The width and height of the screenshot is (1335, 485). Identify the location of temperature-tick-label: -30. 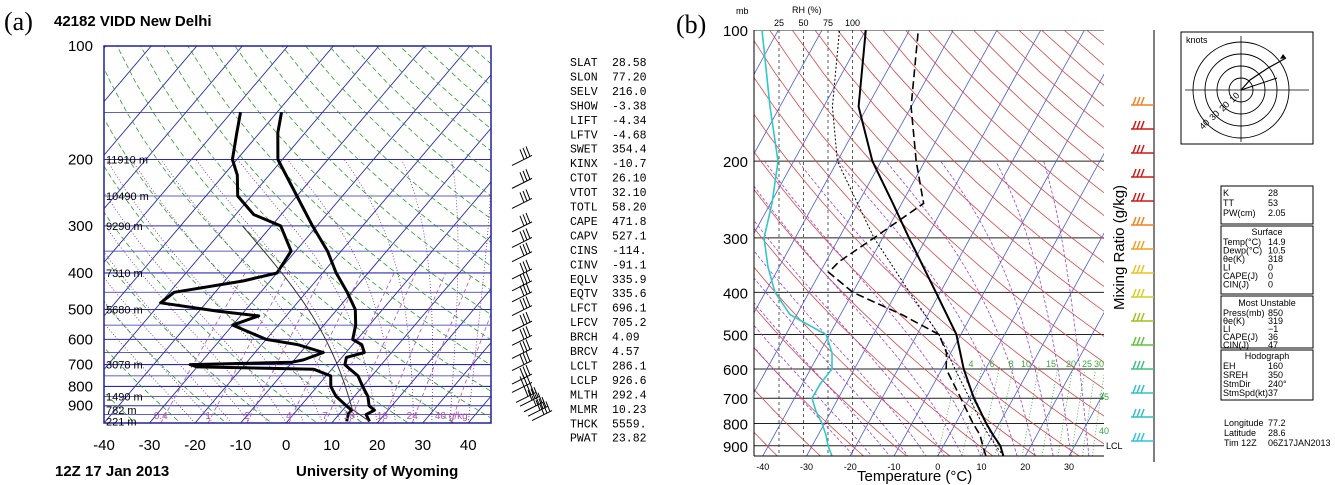
(806, 467).